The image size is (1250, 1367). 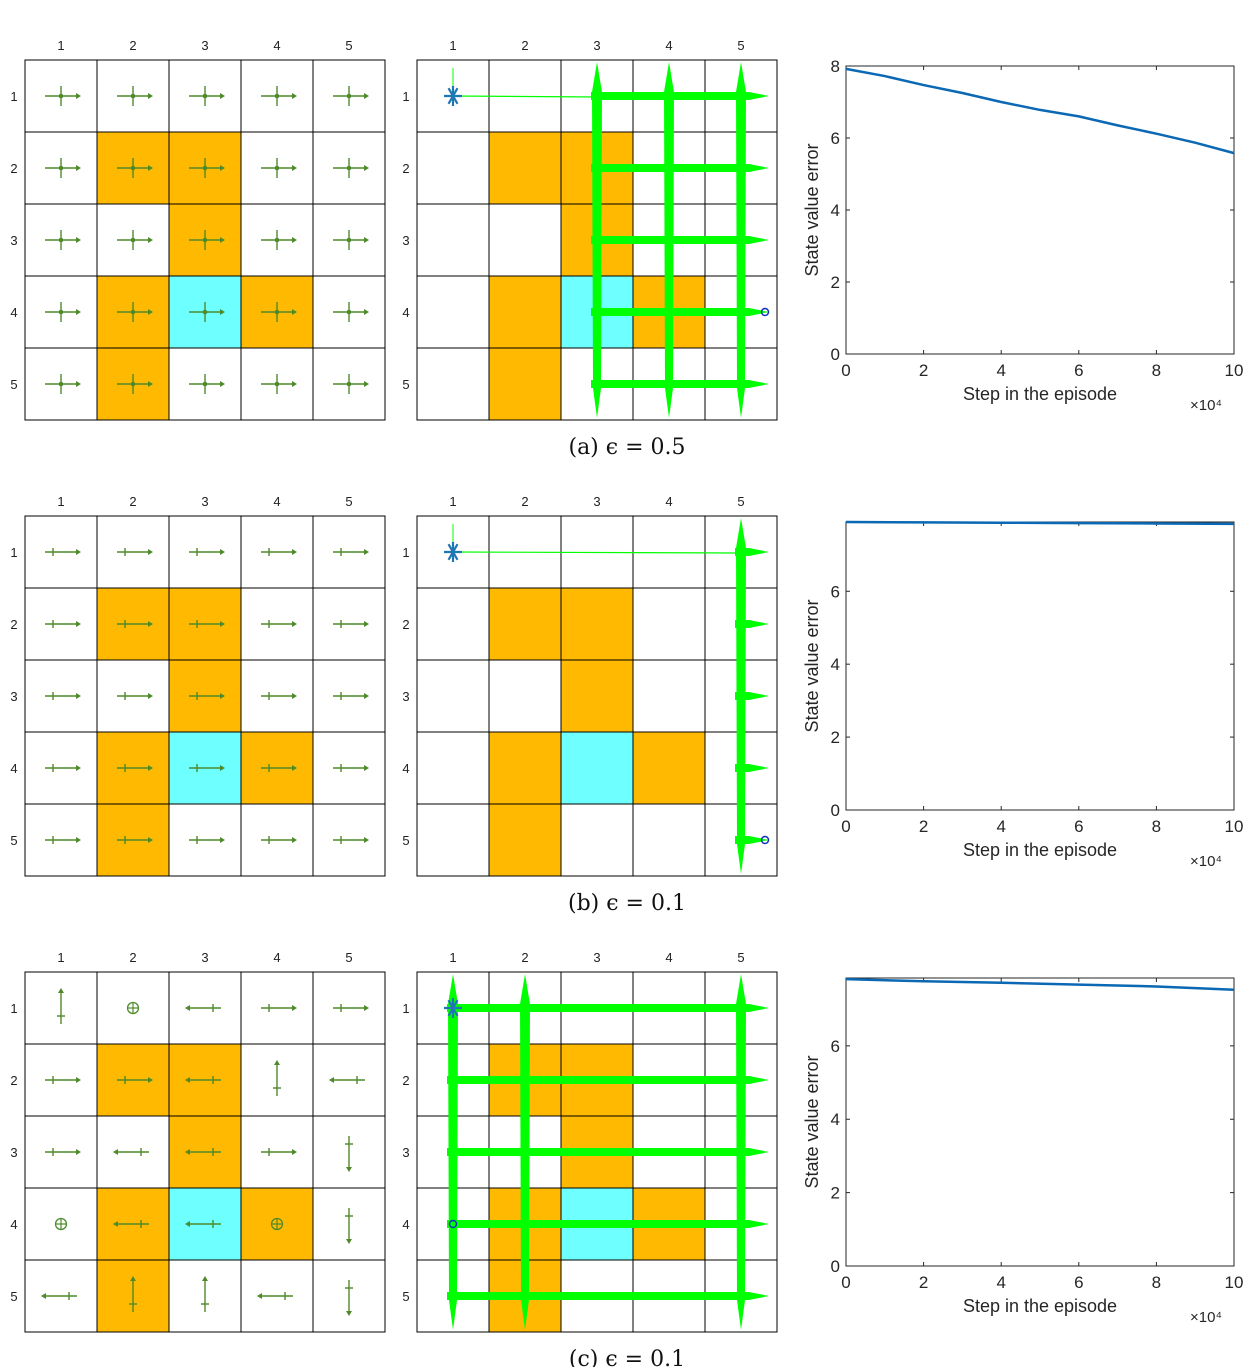 I want to click on x-axis-label: Step in the episode, so click(x=1040, y=850).